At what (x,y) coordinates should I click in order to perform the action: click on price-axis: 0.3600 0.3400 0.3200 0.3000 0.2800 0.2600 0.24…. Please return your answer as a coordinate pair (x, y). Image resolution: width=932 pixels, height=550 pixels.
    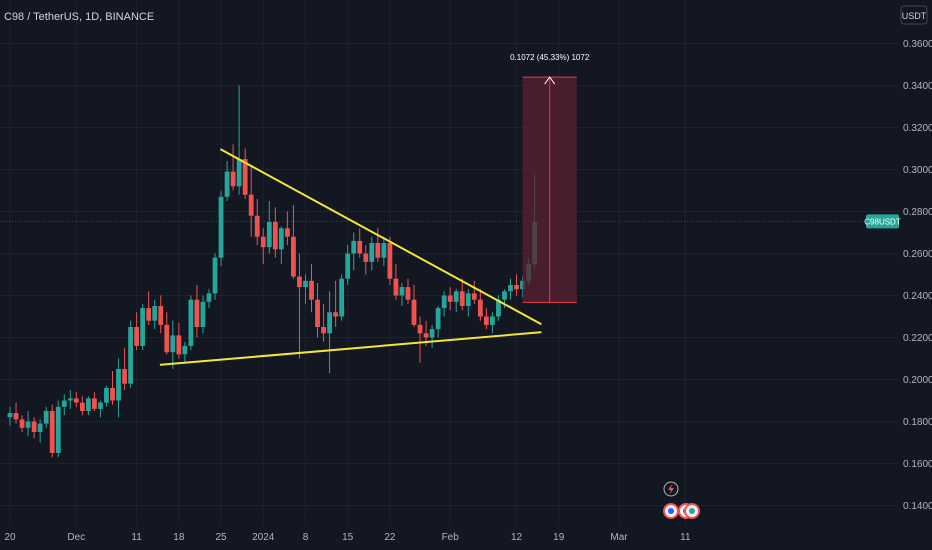
    Looking at the image, I should click on (898, 265).